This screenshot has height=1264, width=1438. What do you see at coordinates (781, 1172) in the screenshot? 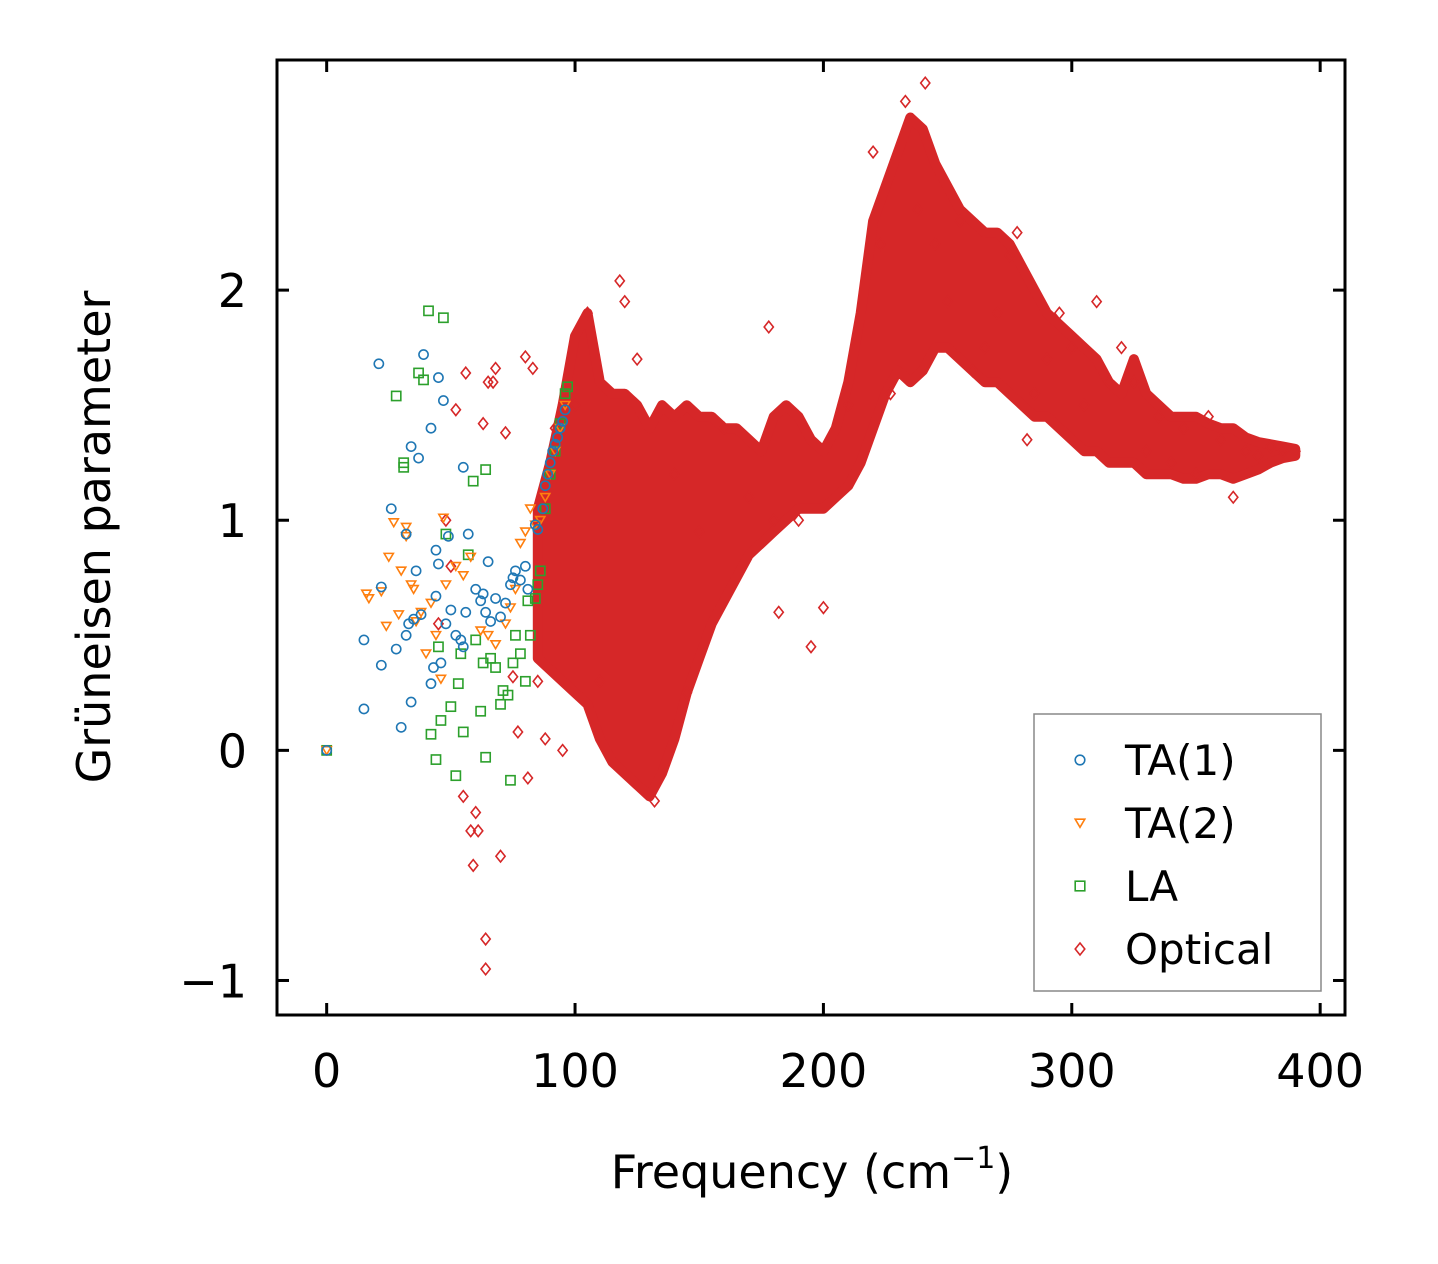
I see `x-axis-title-main: Frequency (cm` at bounding box center [781, 1172].